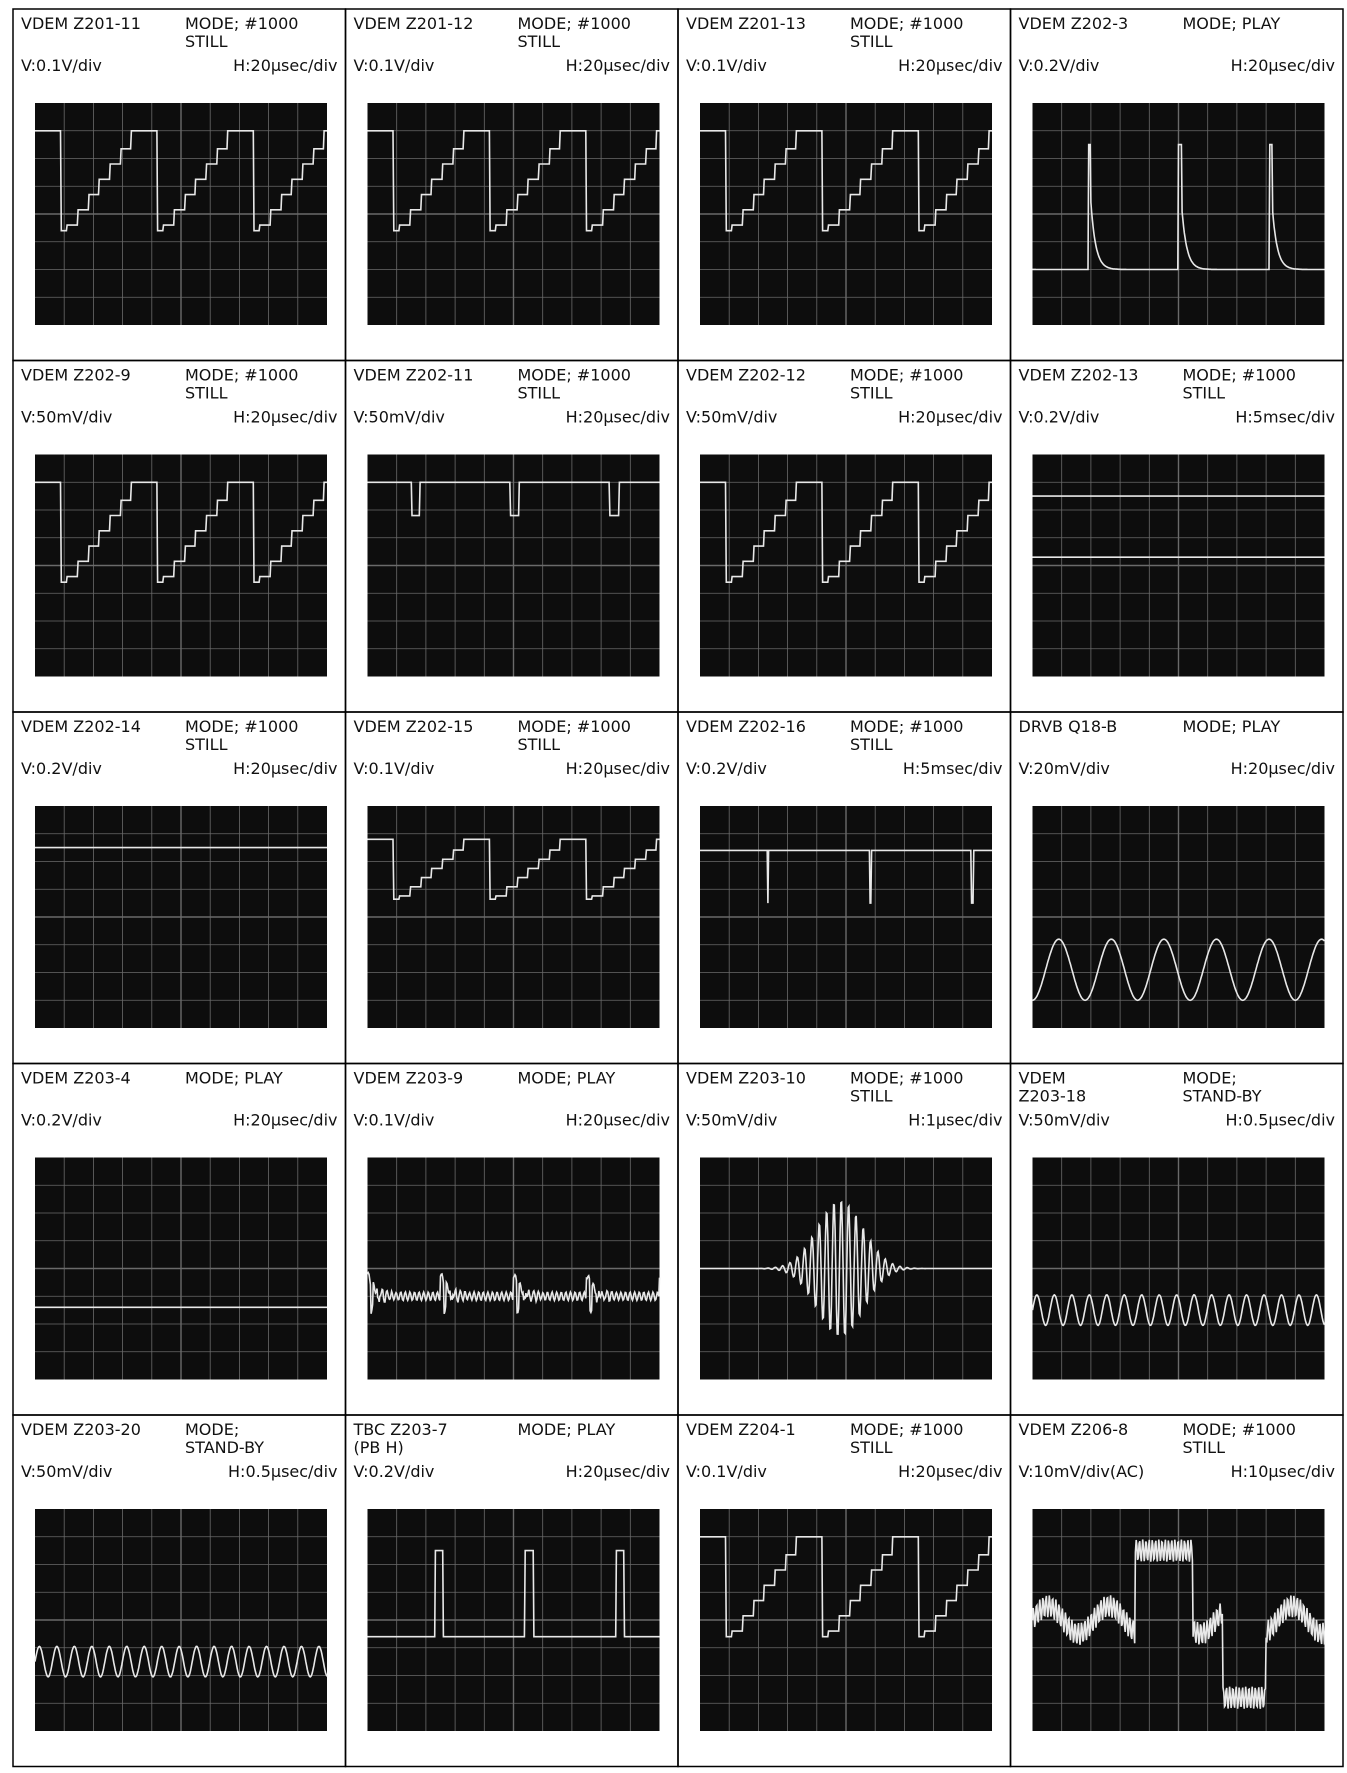 The width and height of the screenshot is (1347, 1773). I want to click on panel-id: VDEM Z203-9, so click(409, 1078).